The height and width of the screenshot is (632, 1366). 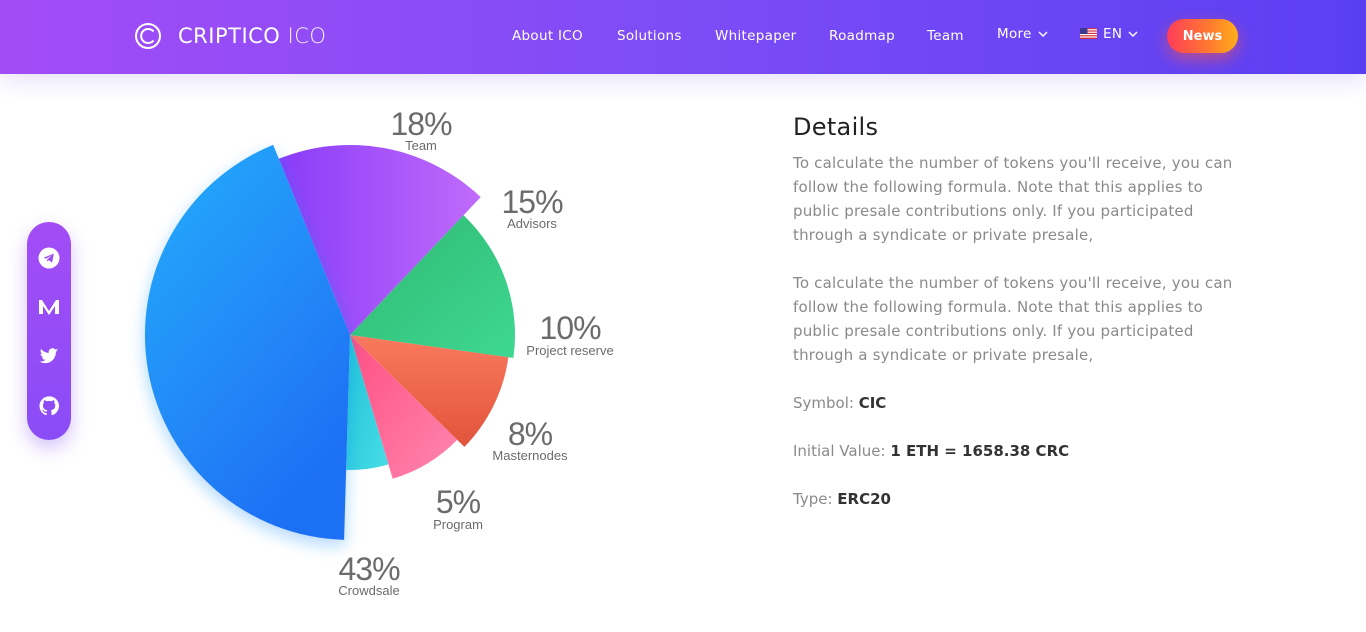 I want to click on medium-icon, so click(x=49, y=307).